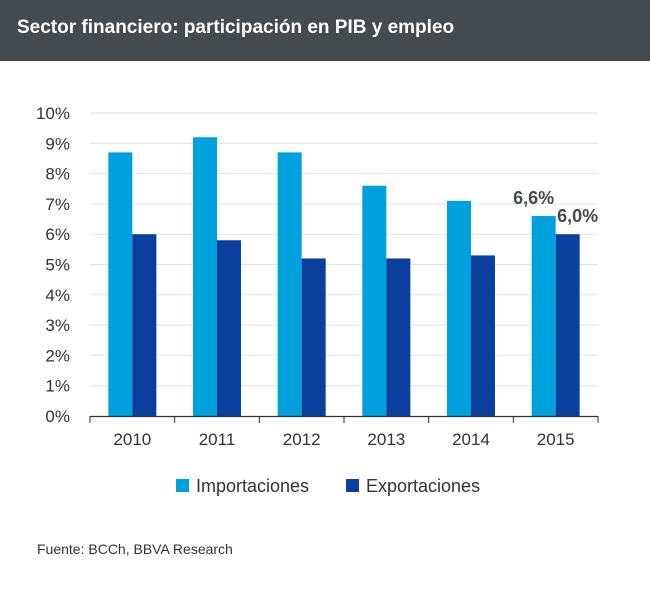 This screenshot has width=650, height=594. I want to click on bar-importaciones-2013, so click(374, 300).